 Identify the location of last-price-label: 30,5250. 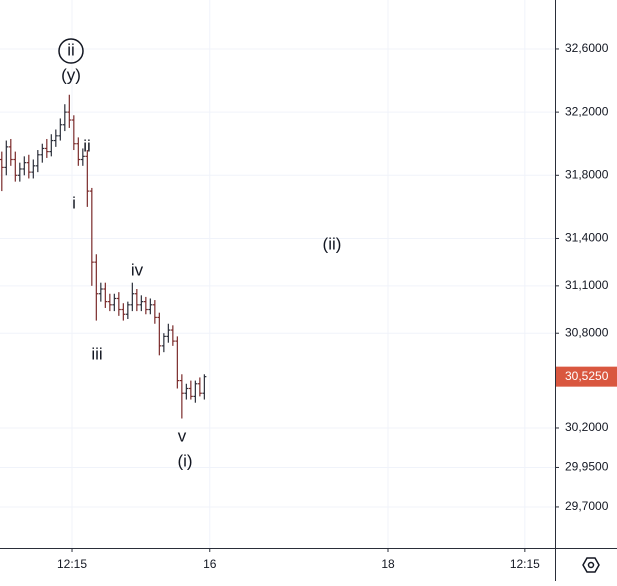
(587, 376).